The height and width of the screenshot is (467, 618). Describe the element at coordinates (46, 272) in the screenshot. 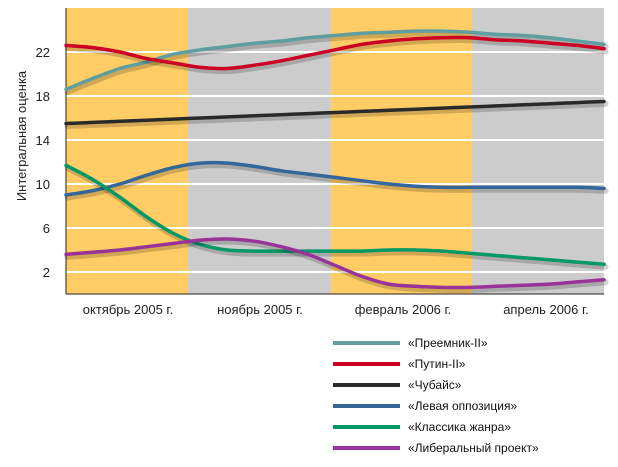

I see `y-tick-label: 2` at that location.